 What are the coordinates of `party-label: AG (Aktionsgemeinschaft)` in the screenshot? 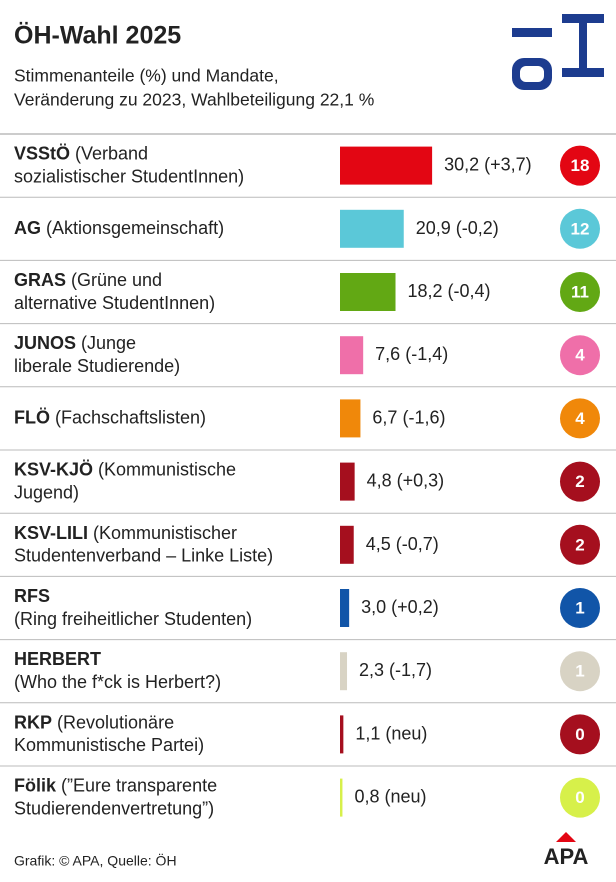 It's located at (119, 228).